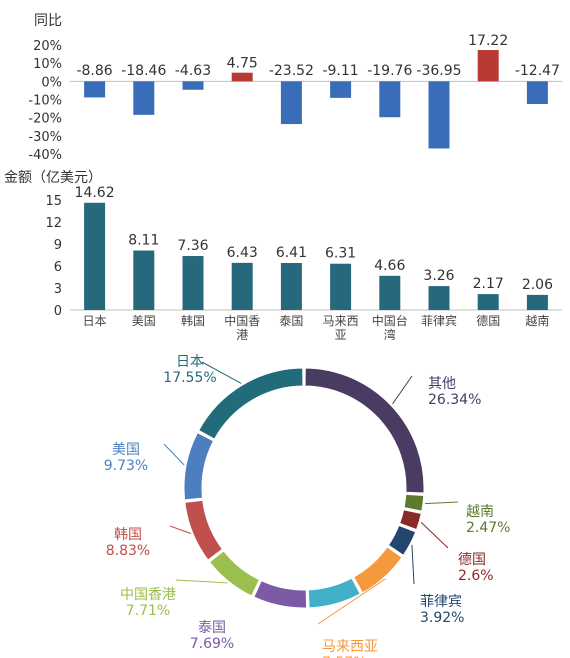 The image size is (570, 658). I want to click on x-tick-label: 韩国, so click(193, 320).